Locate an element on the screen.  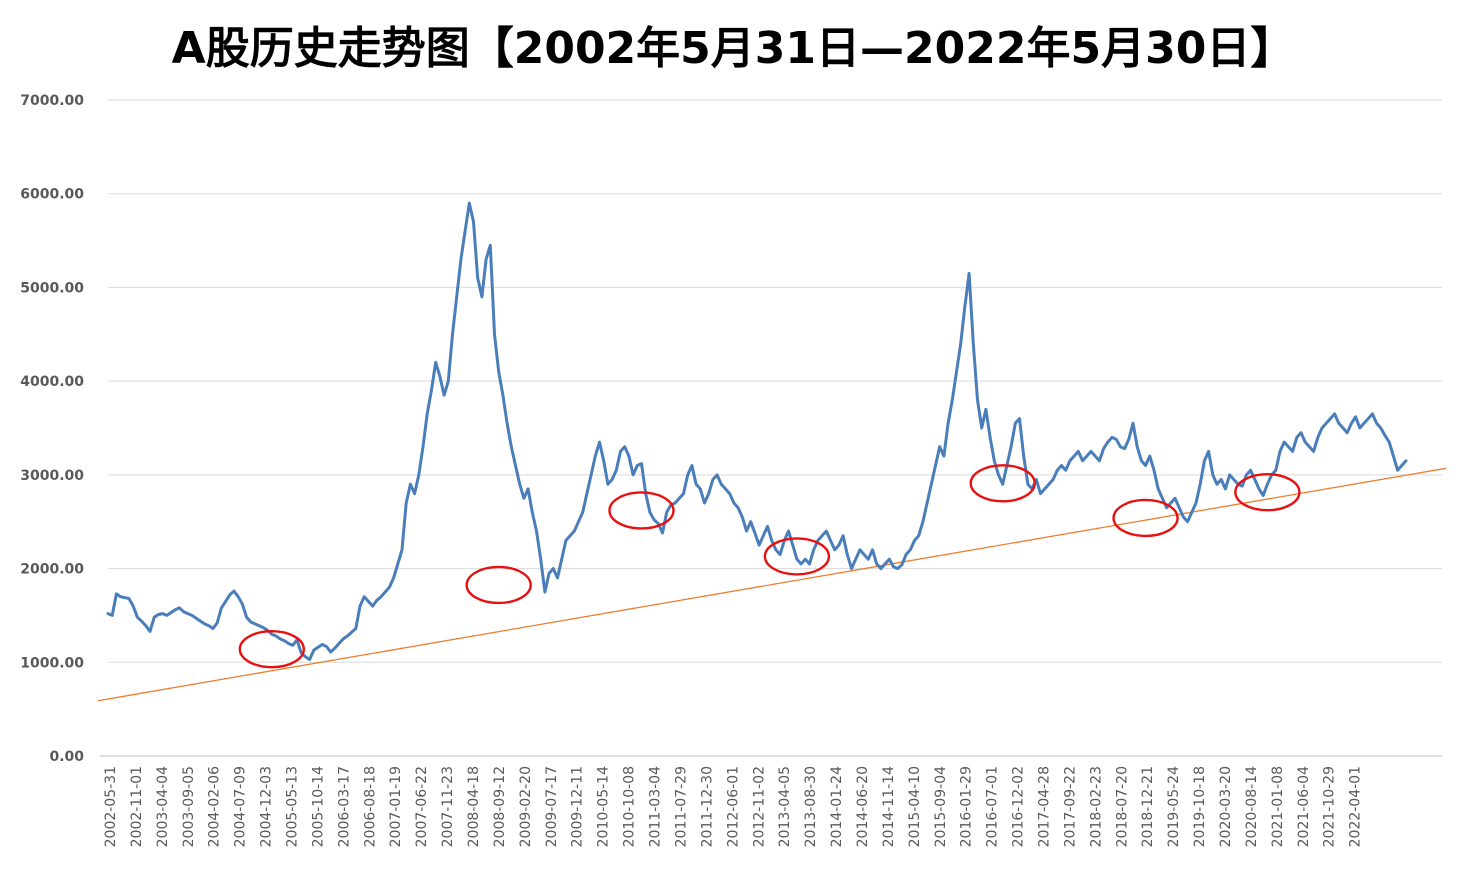
x-tick-label: 2007-11-23 is located at coordinates (448, 806).